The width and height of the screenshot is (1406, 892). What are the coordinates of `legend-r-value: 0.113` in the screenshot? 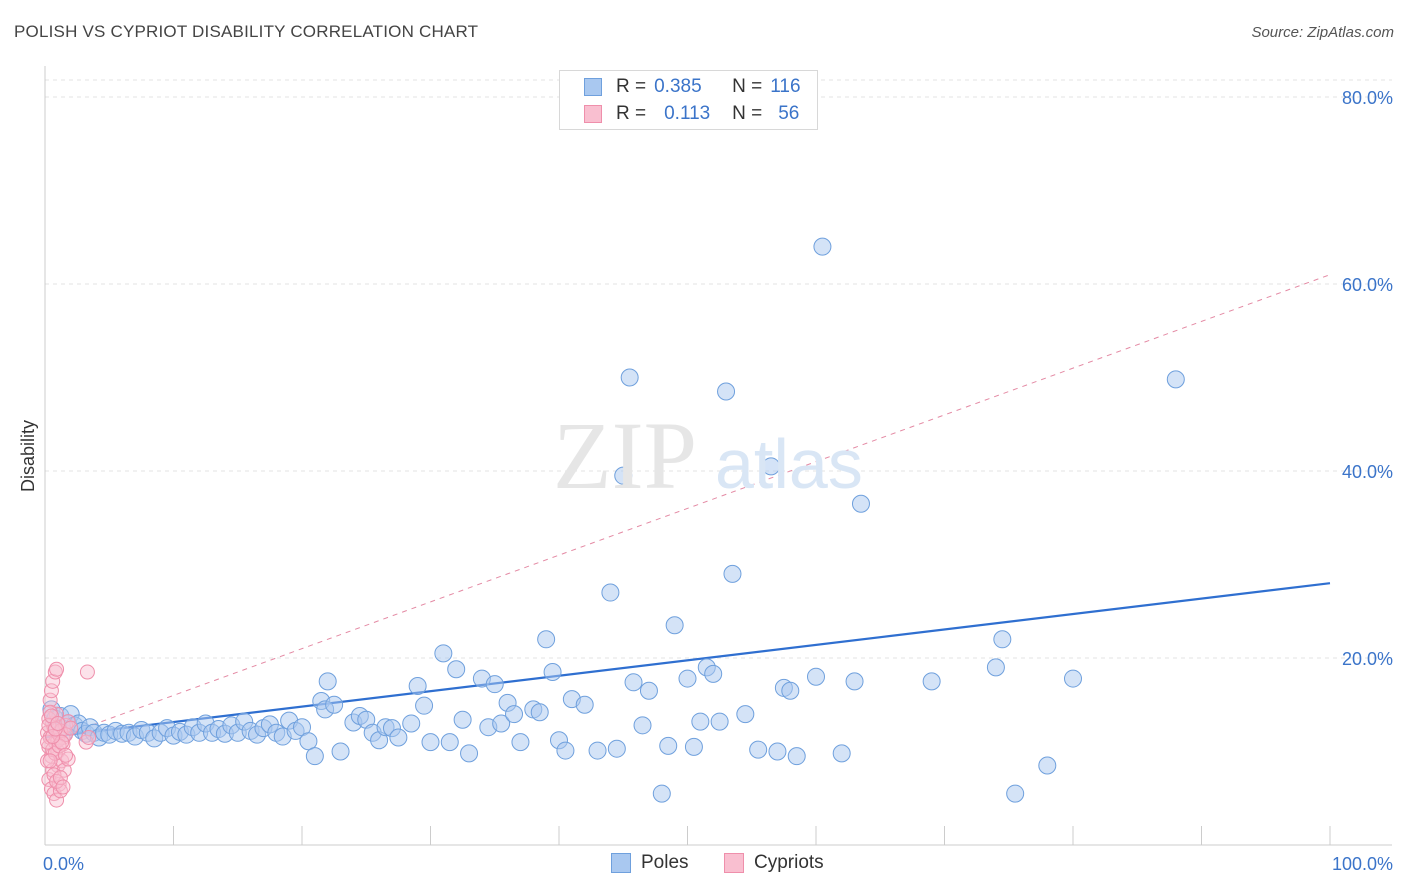 It's located at (687, 113).